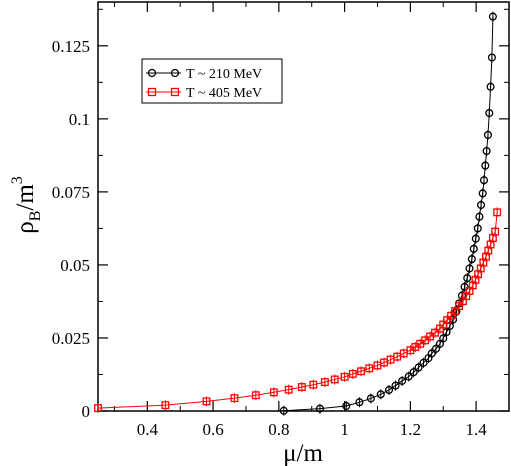 This screenshot has width=511, height=466. I want to click on legend-label-0: T ~ 210 MeV, so click(224, 74).